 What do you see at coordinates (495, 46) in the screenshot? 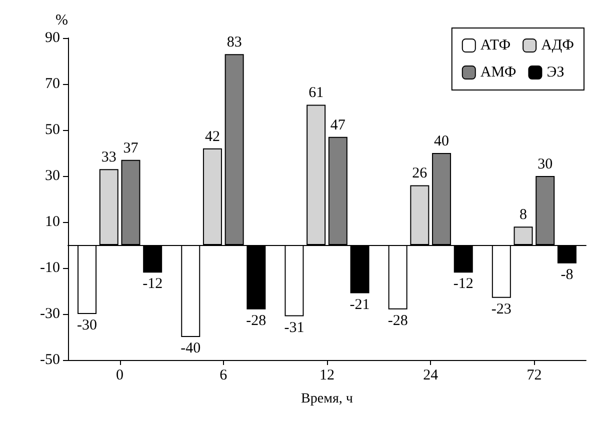
I see `legend-label: АТФ` at bounding box center [495, 46].